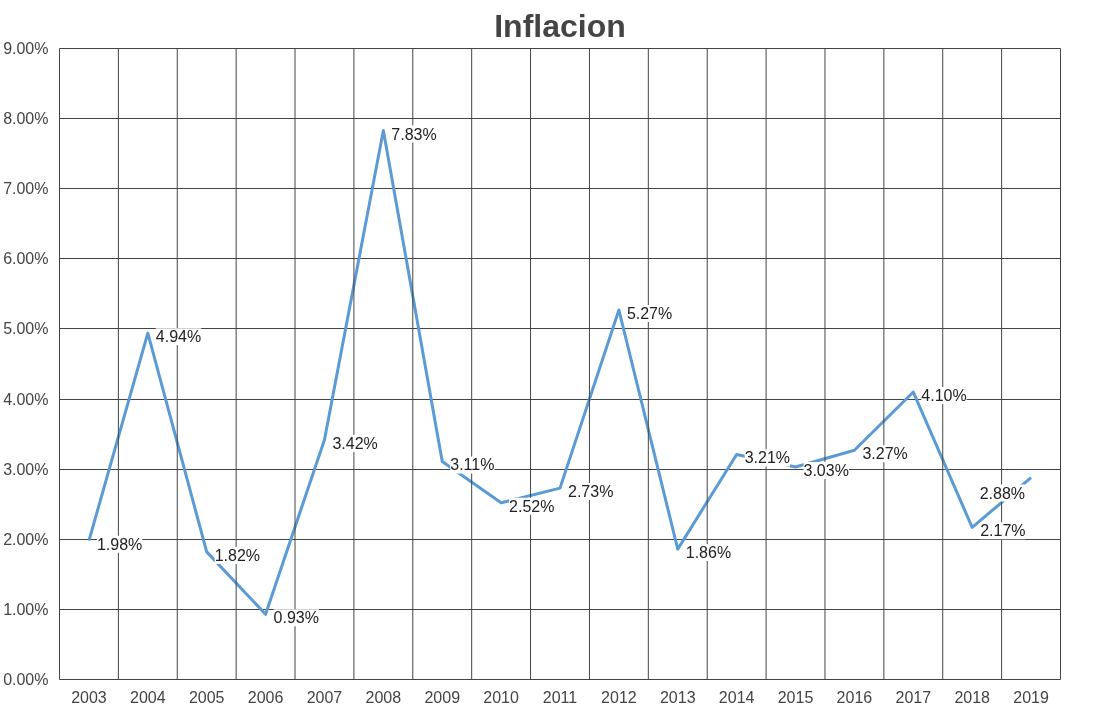 Image resolution: width=1104 pixels, height=717 pixels. I want to click on x-tick-label: 2011, so click(560, 697).